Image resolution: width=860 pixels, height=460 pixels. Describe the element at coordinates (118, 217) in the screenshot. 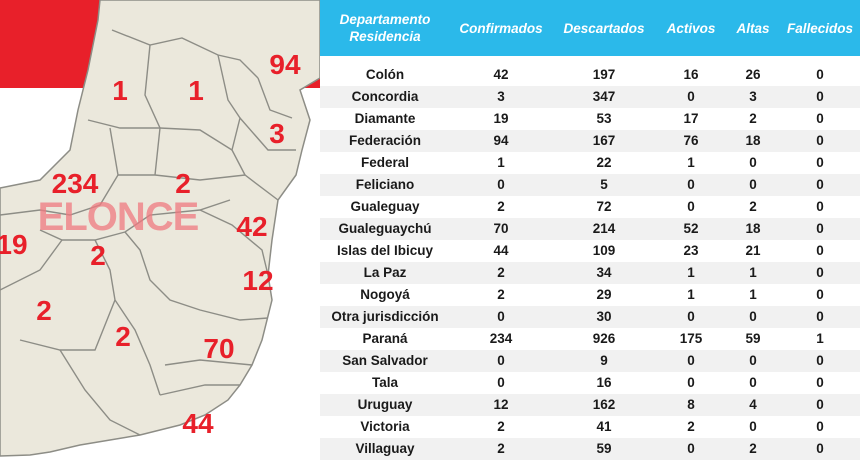

I see `elonce-watermark: ELONCE` at that location.